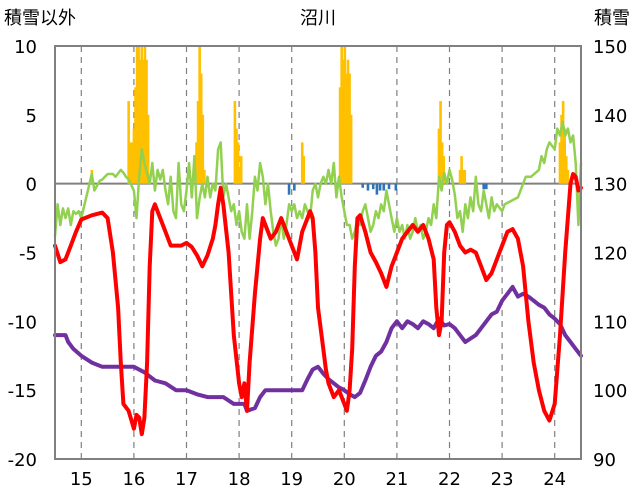 Image resolution: width=636 pixels, height=501 pixels. Describe the element at coordinates (604, 460) in the screenshot. I see `right-y-tick-label: 90` at that location.